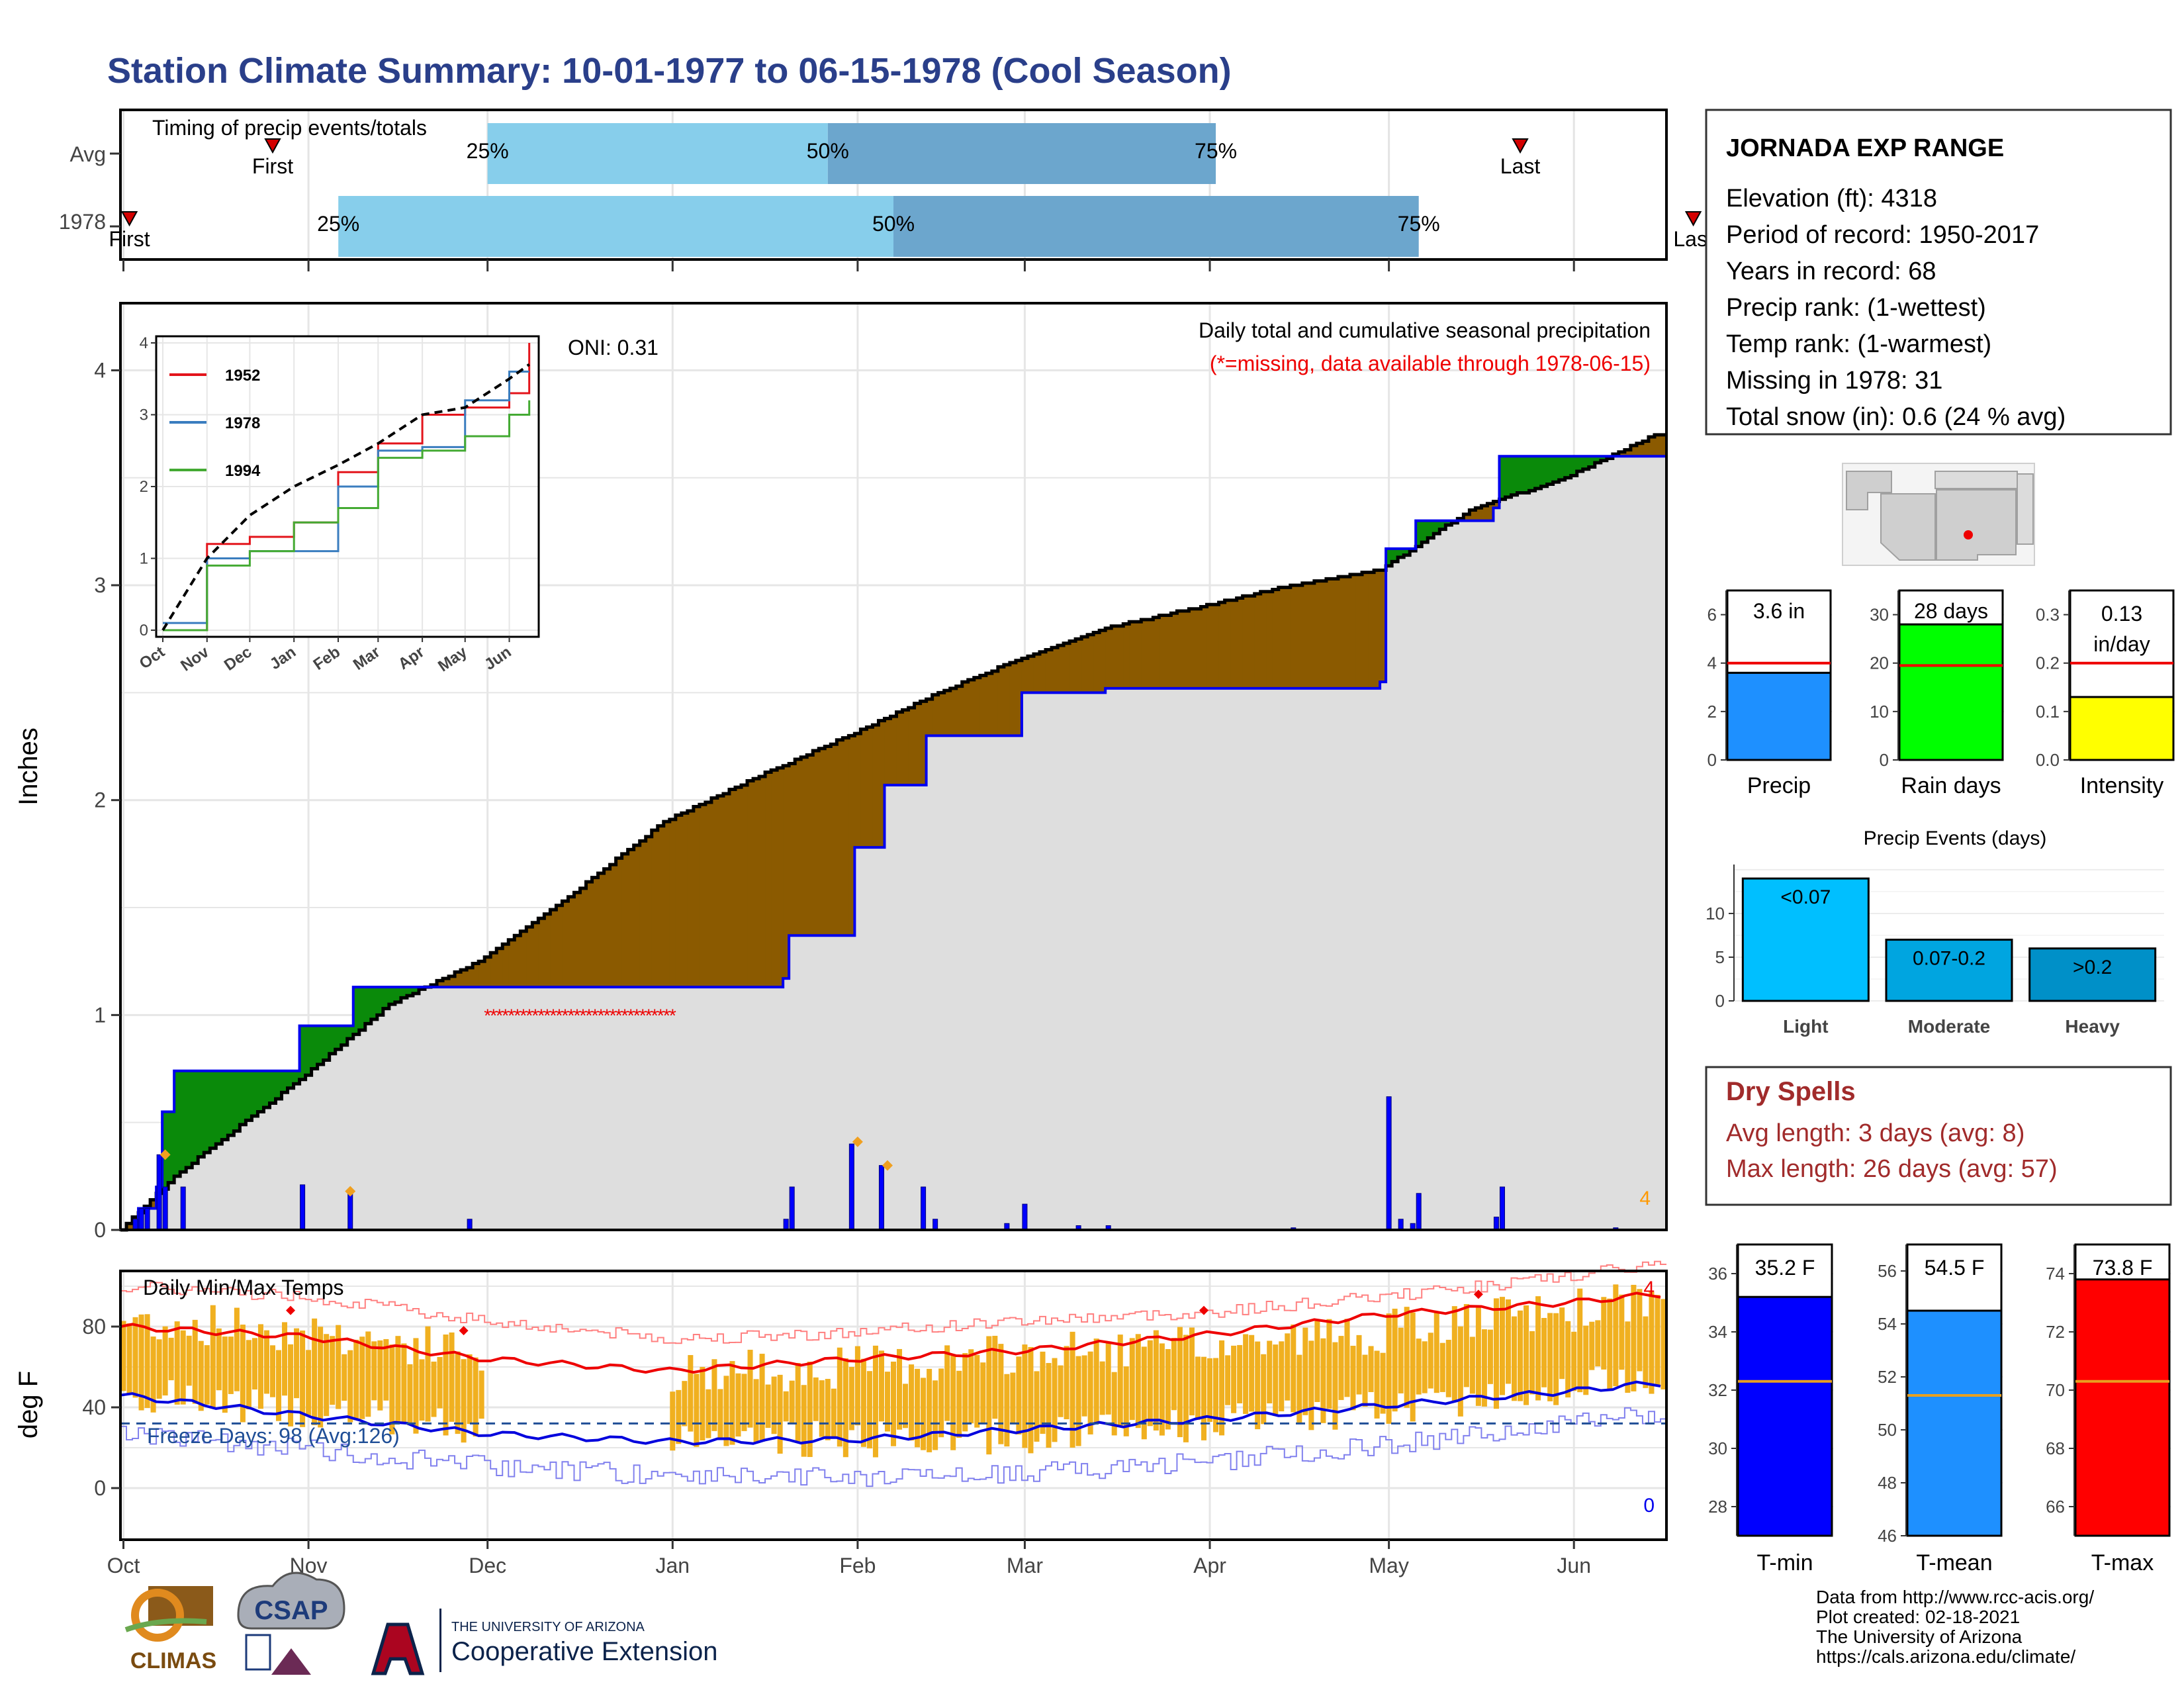 The height and width of the screenshot is (1688, 2184). What do you see at coordinates (786, 1225) in the screenshot?
I see `daily-precip-bar` at bounding box center [786, 1225].